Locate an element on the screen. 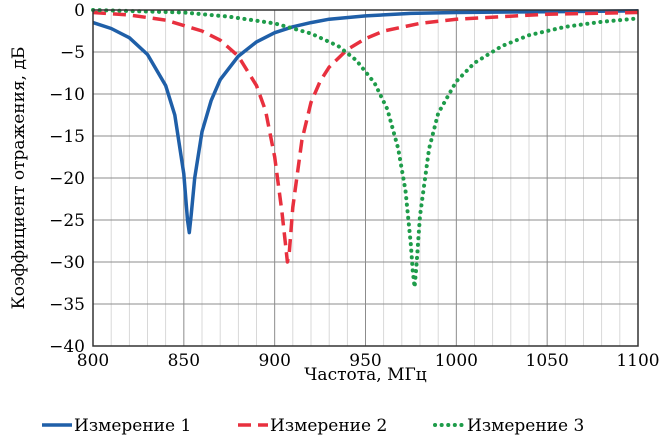 Image resolution: width=664 pixels, height=443 pixels. y-tick-label: −30 is located at coordinates (67, 263).